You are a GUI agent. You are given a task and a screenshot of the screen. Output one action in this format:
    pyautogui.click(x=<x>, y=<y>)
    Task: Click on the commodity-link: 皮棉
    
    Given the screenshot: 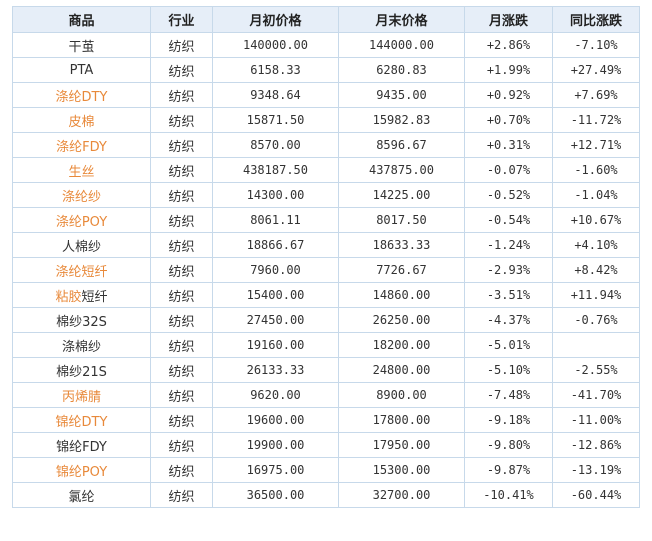 What is the action you would take?
    pyautogui.click(x=81, y=122)
    